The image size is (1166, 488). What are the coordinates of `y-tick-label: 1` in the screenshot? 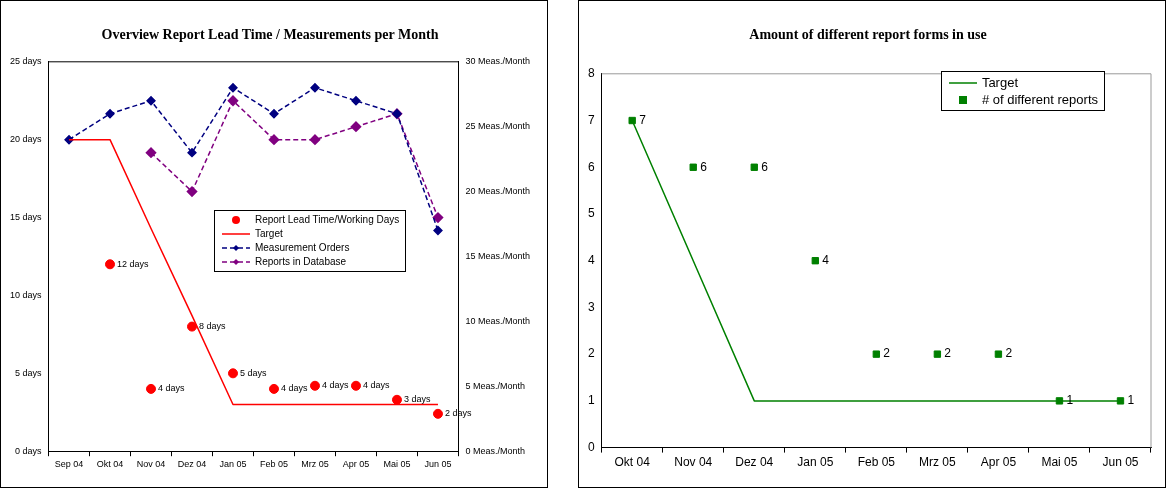 It's located at (591, 400).